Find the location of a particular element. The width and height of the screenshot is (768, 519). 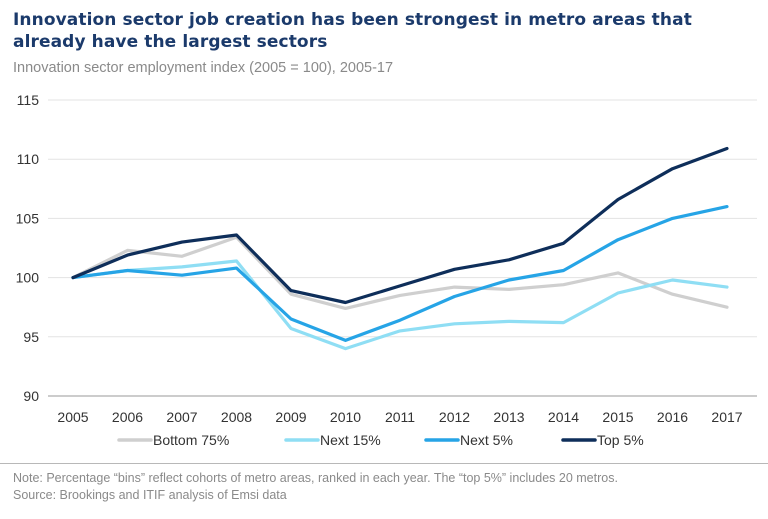

y-tick-label: 115 is located at coordinates (28, 100).